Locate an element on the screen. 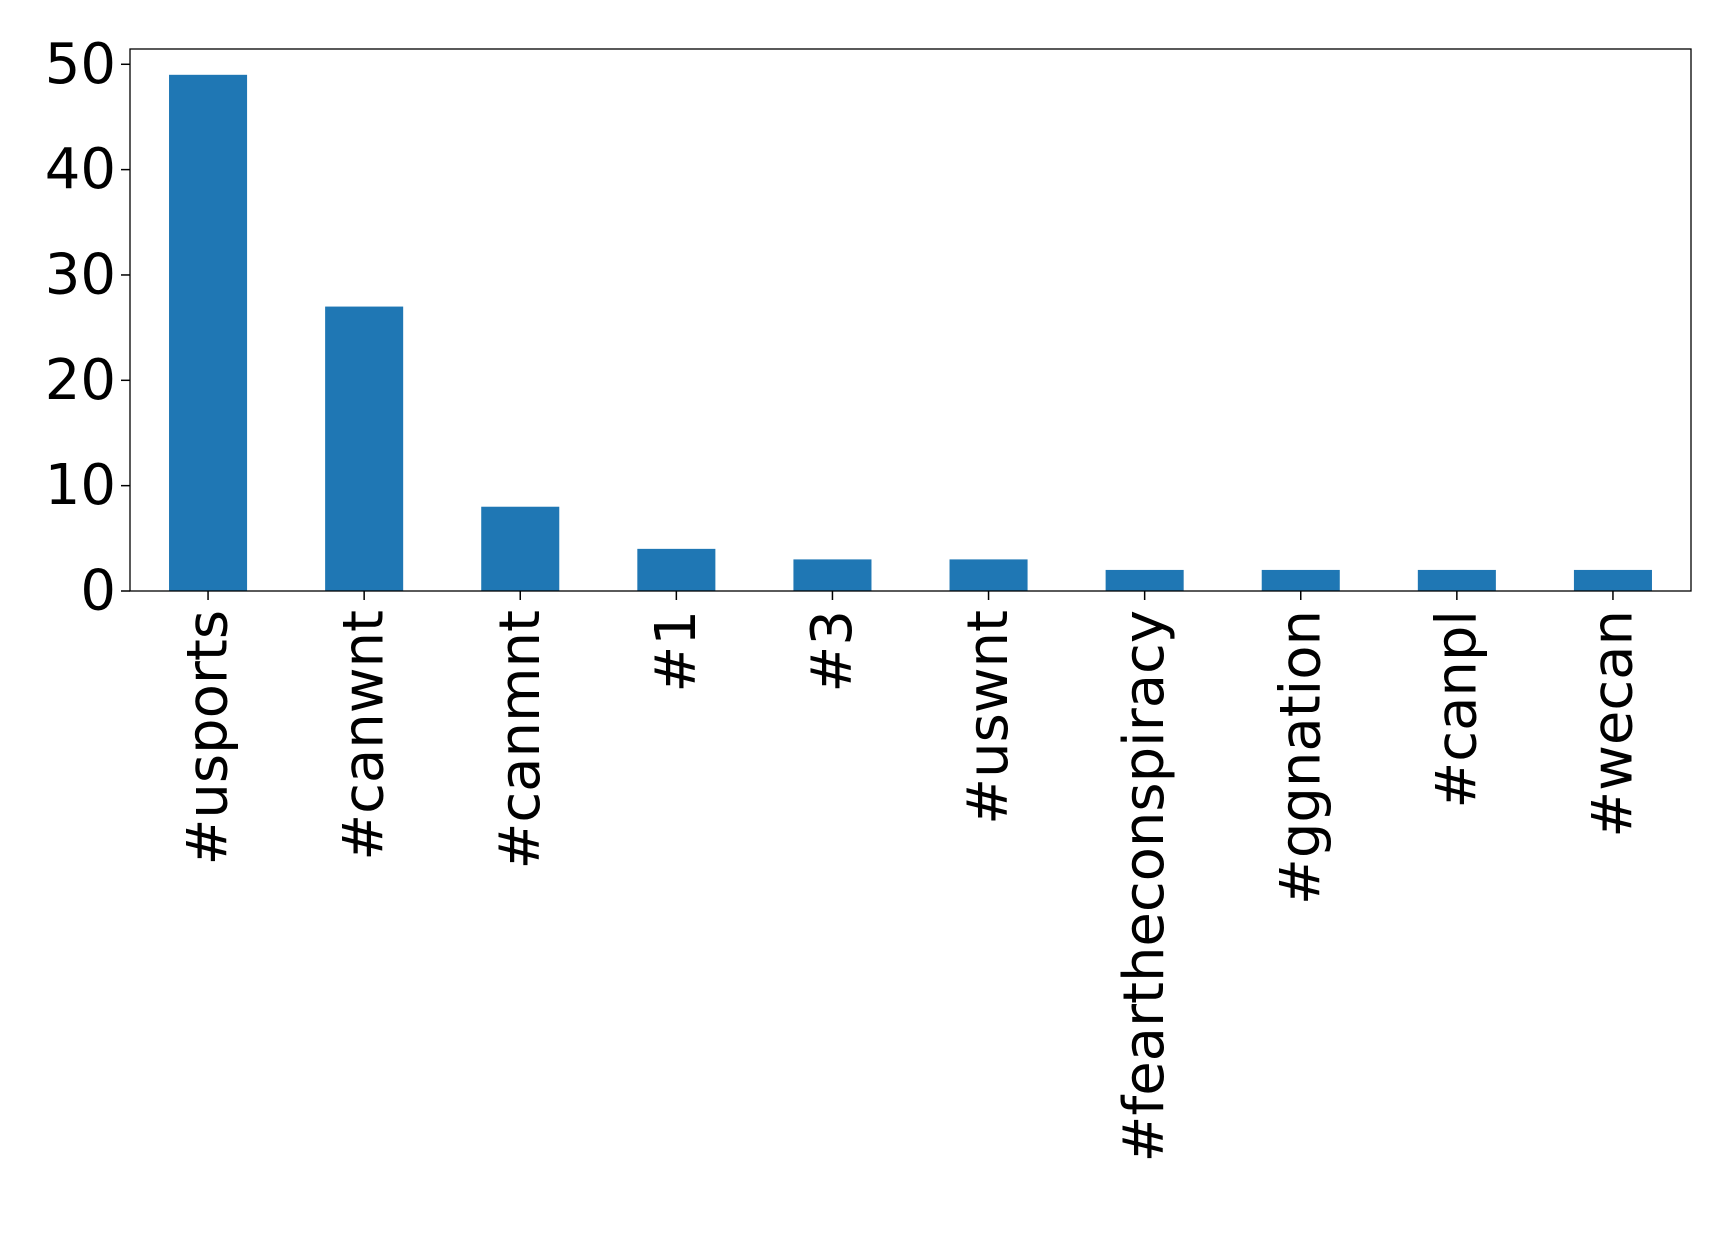 The height and width of the screenshot is (1258, 1719). y-tick-label: 50 is located at coordinates (80, 64).